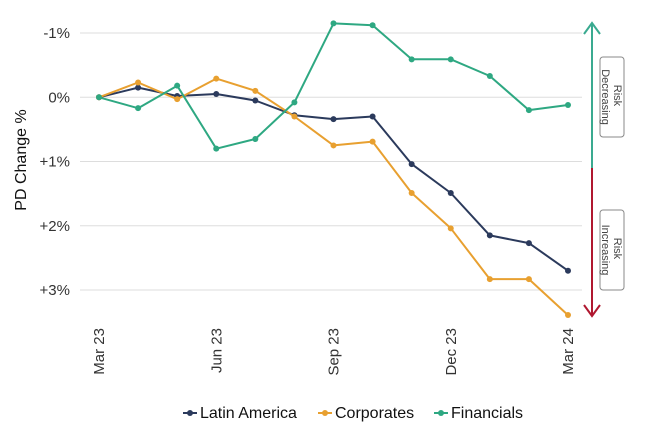 The width and height of the screenshot is (659, 441). Describe the element at coordinates (374, 413) in the screenshot. I see `legend-label: Corporates` at that location.